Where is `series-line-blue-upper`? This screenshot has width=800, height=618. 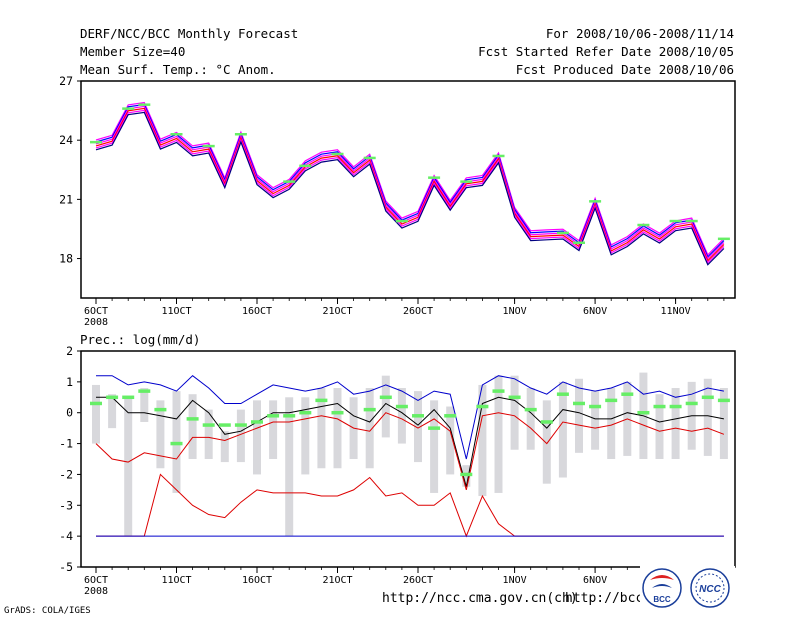 series-line-blue-upper is located at coordinates (410, 417).